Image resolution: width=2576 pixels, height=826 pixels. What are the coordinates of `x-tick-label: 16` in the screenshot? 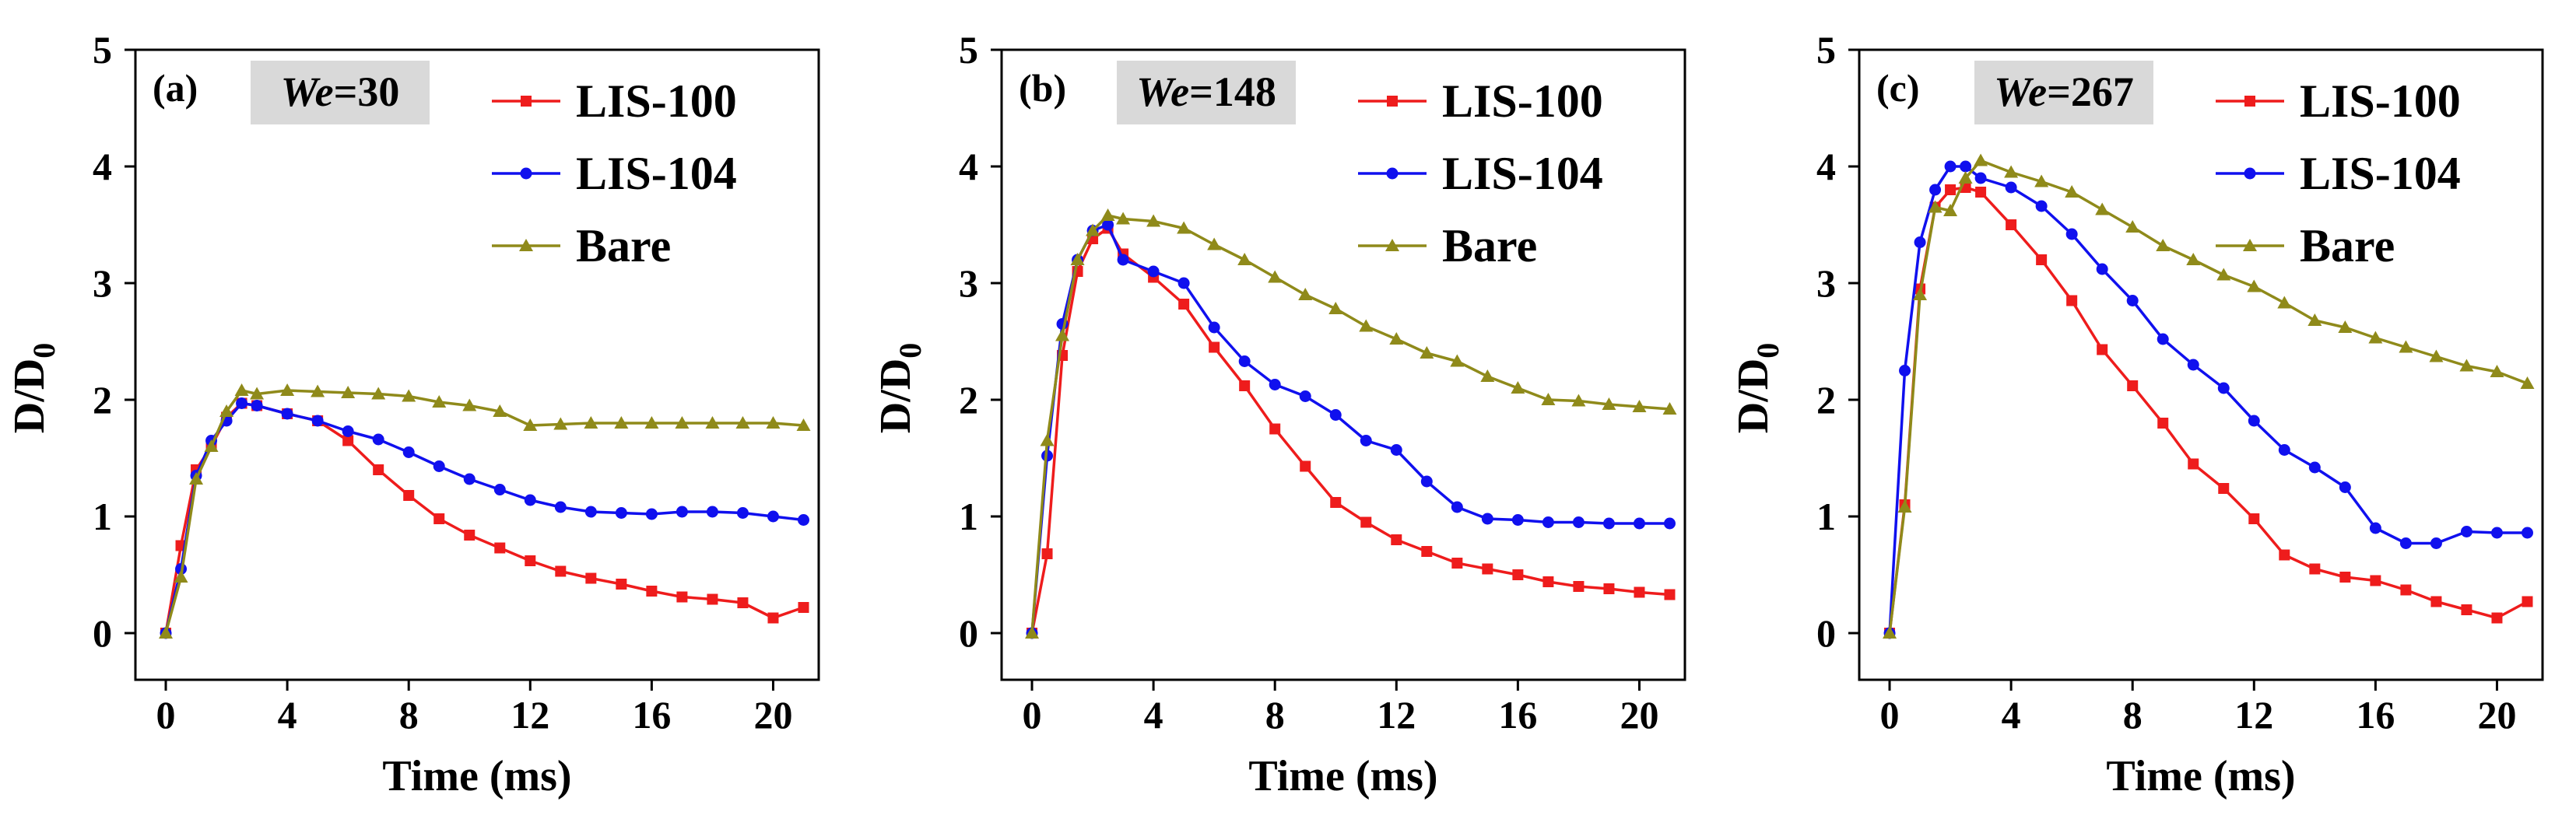 It's located at (2376, 715).